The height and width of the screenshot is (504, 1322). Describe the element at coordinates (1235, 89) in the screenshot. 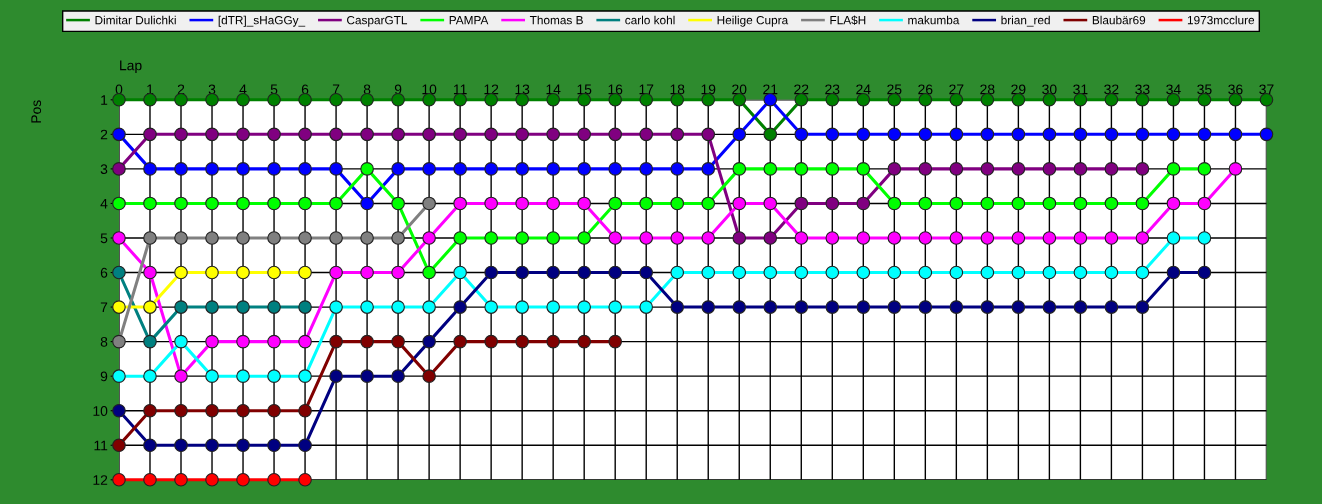

I see `x-tick-label: 36` at that location.